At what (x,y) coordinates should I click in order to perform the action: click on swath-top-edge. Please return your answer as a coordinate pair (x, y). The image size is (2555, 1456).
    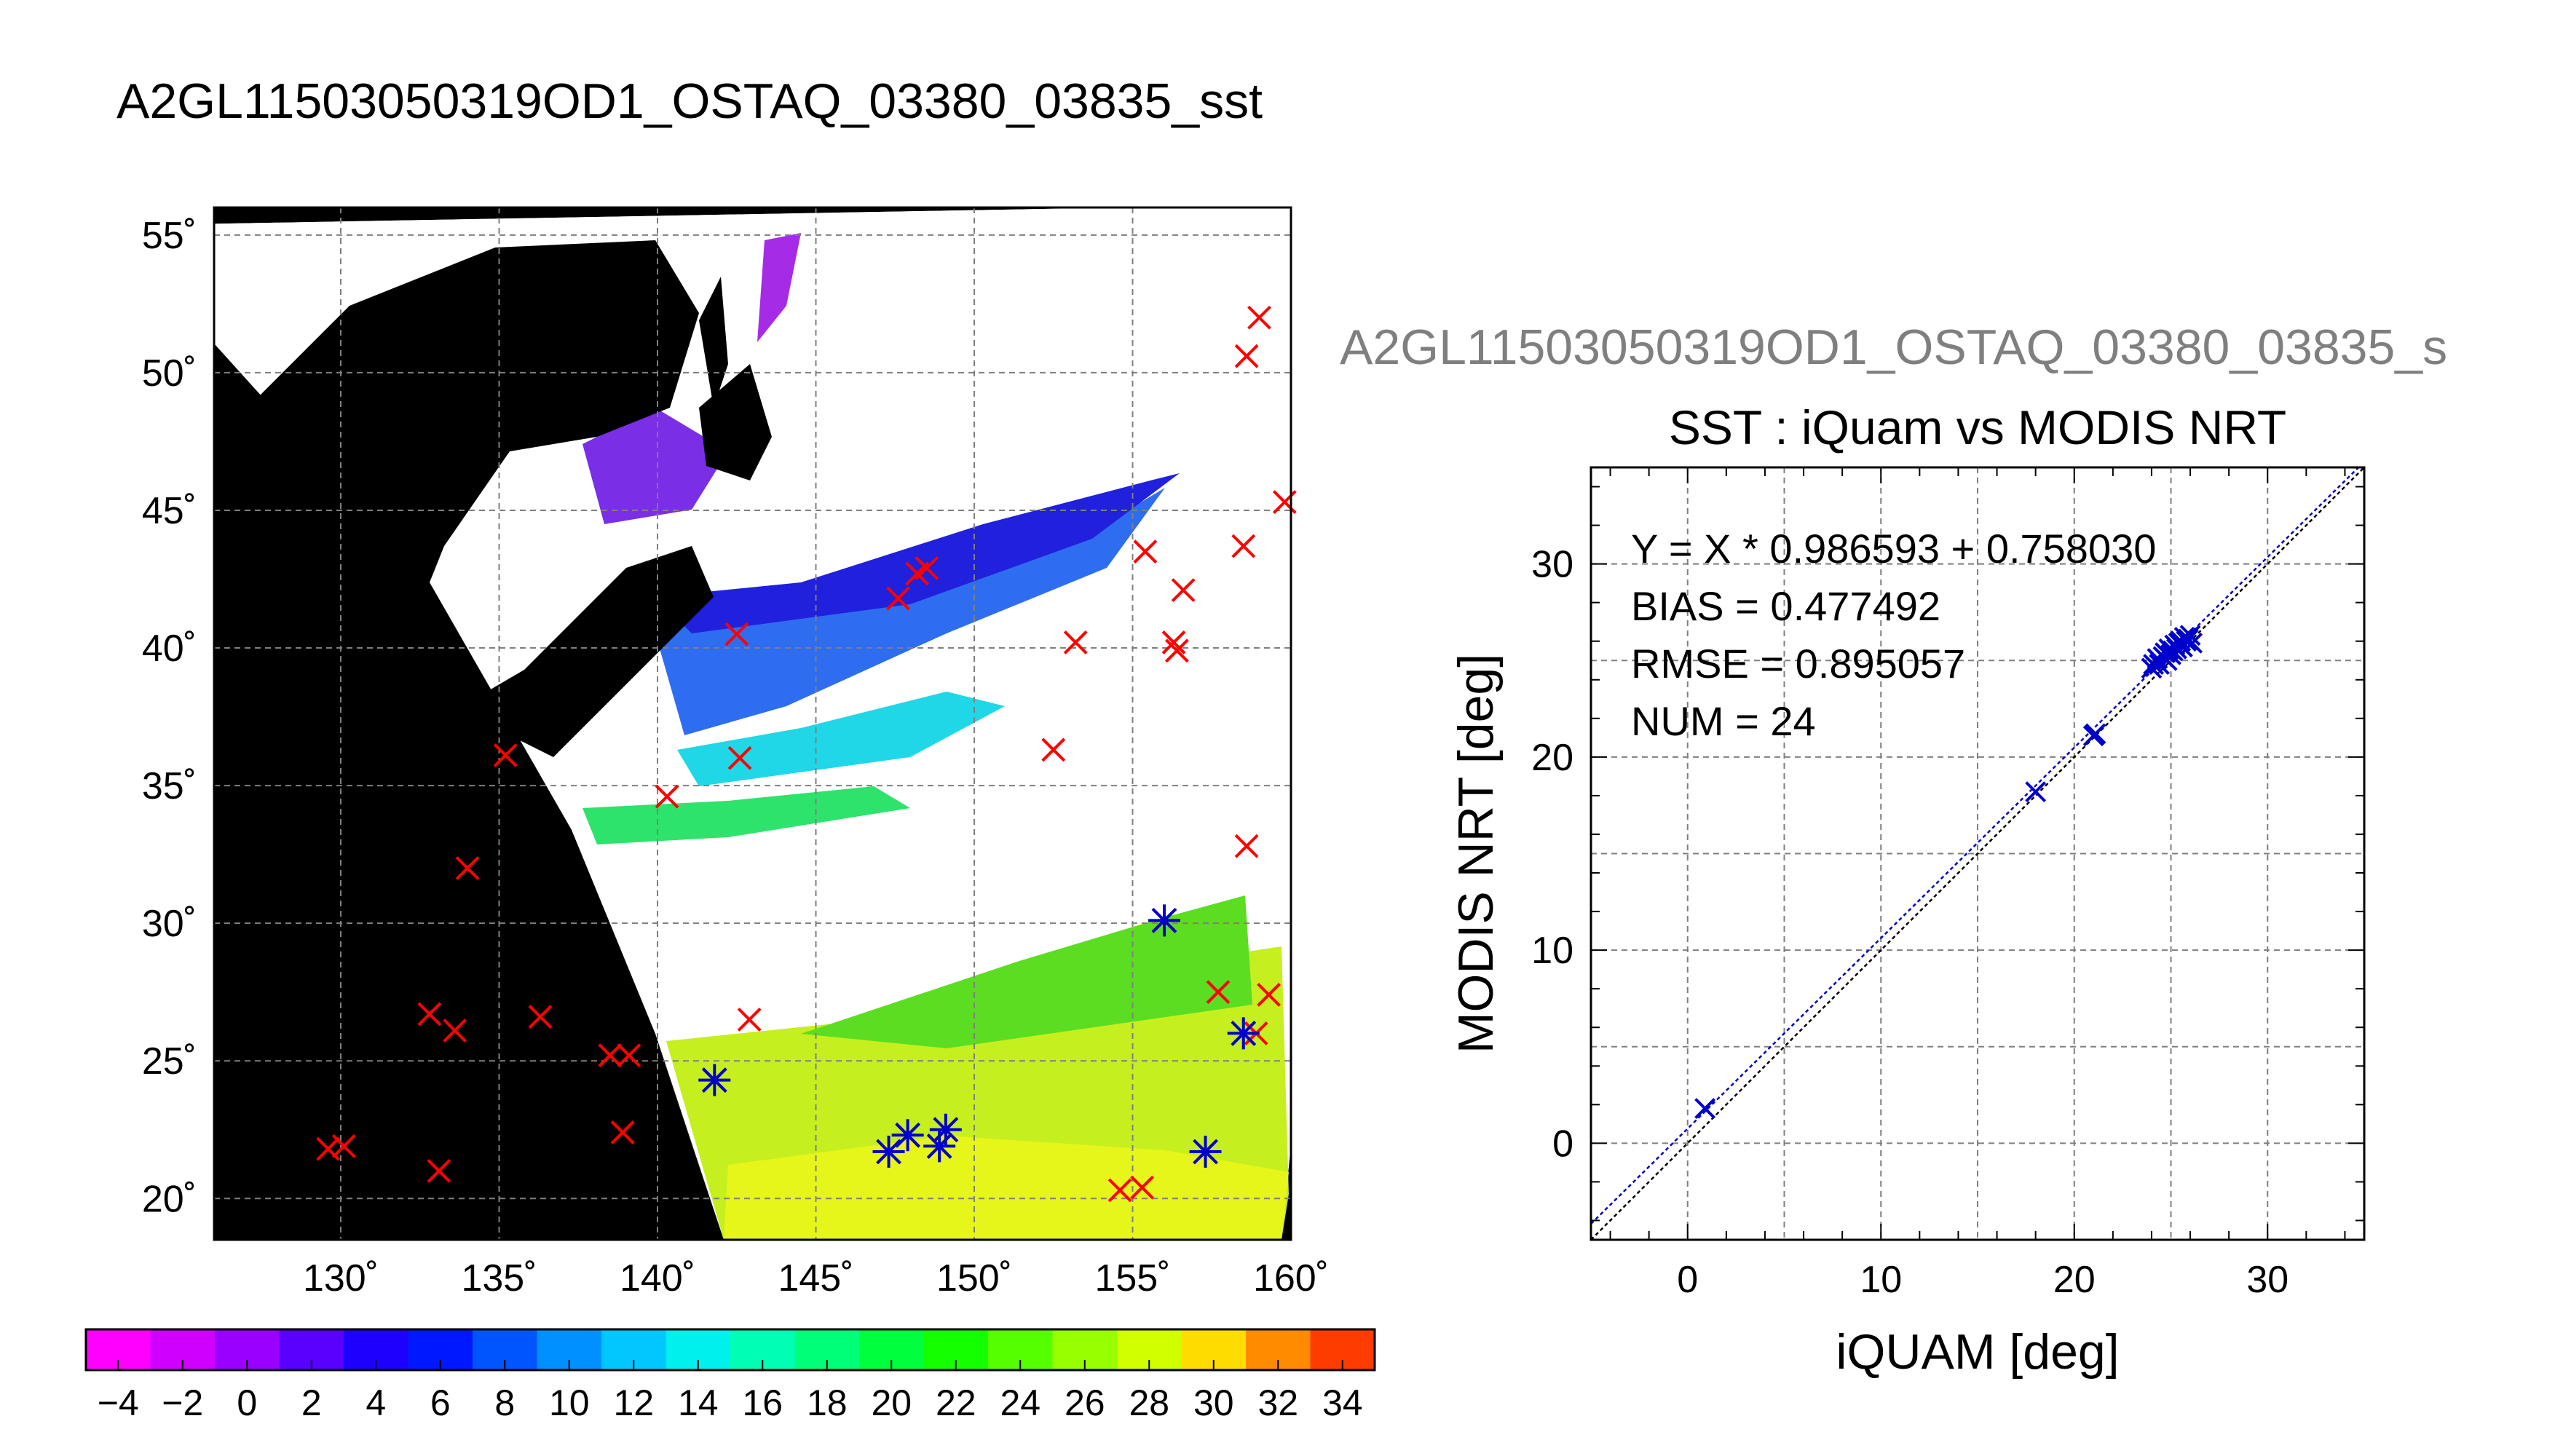
    Looking at the image, I should click on (625, 227).